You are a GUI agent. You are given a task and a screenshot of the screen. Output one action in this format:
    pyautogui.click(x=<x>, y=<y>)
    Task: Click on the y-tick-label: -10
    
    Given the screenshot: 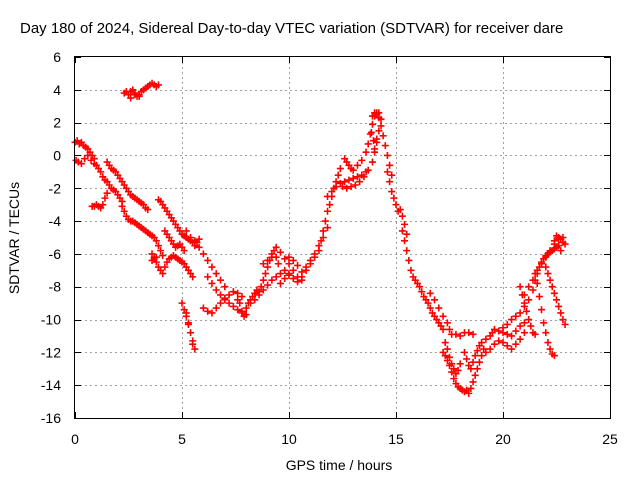 What is the action you would take?
    pyautogui.click(x=51, y=320)
    